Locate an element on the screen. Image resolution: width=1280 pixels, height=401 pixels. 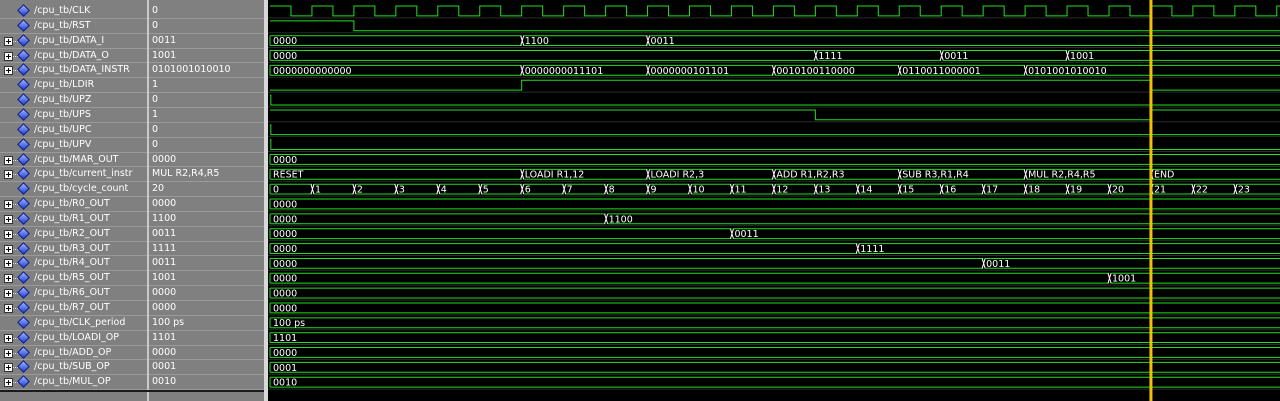
signal-row: /cpu_tb/R0_OUT is located at coordinates (73, 204).